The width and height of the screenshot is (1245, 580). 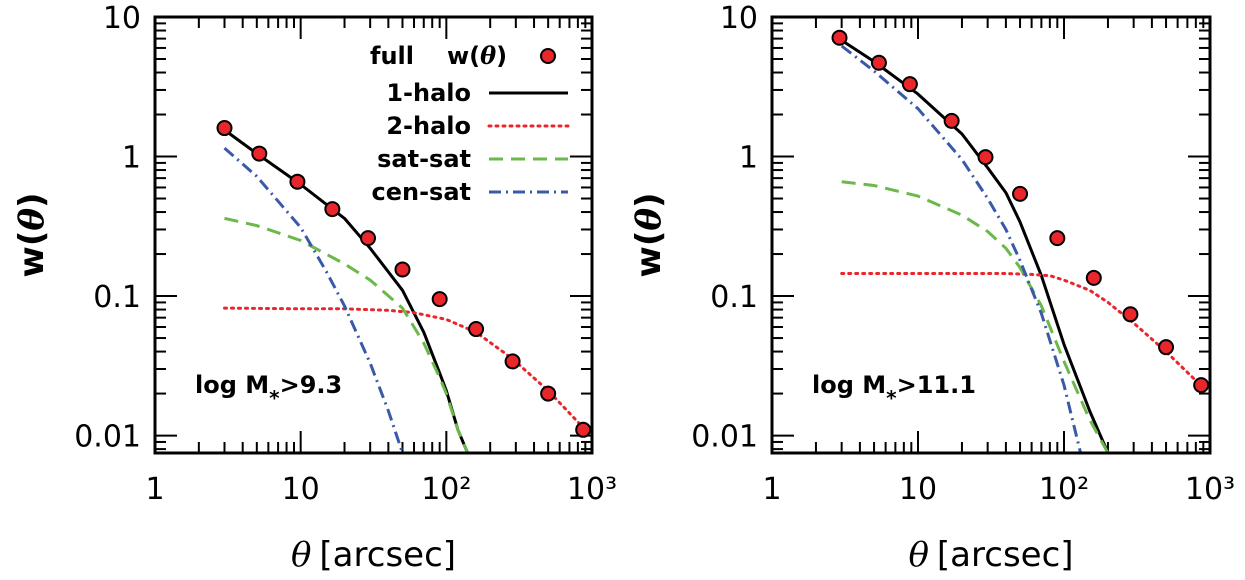 What do you see at coordinates (268, 390) in the screenshot?
I see `mass-threshold-label: log M*>9.3` at bounding box center [268, 390].